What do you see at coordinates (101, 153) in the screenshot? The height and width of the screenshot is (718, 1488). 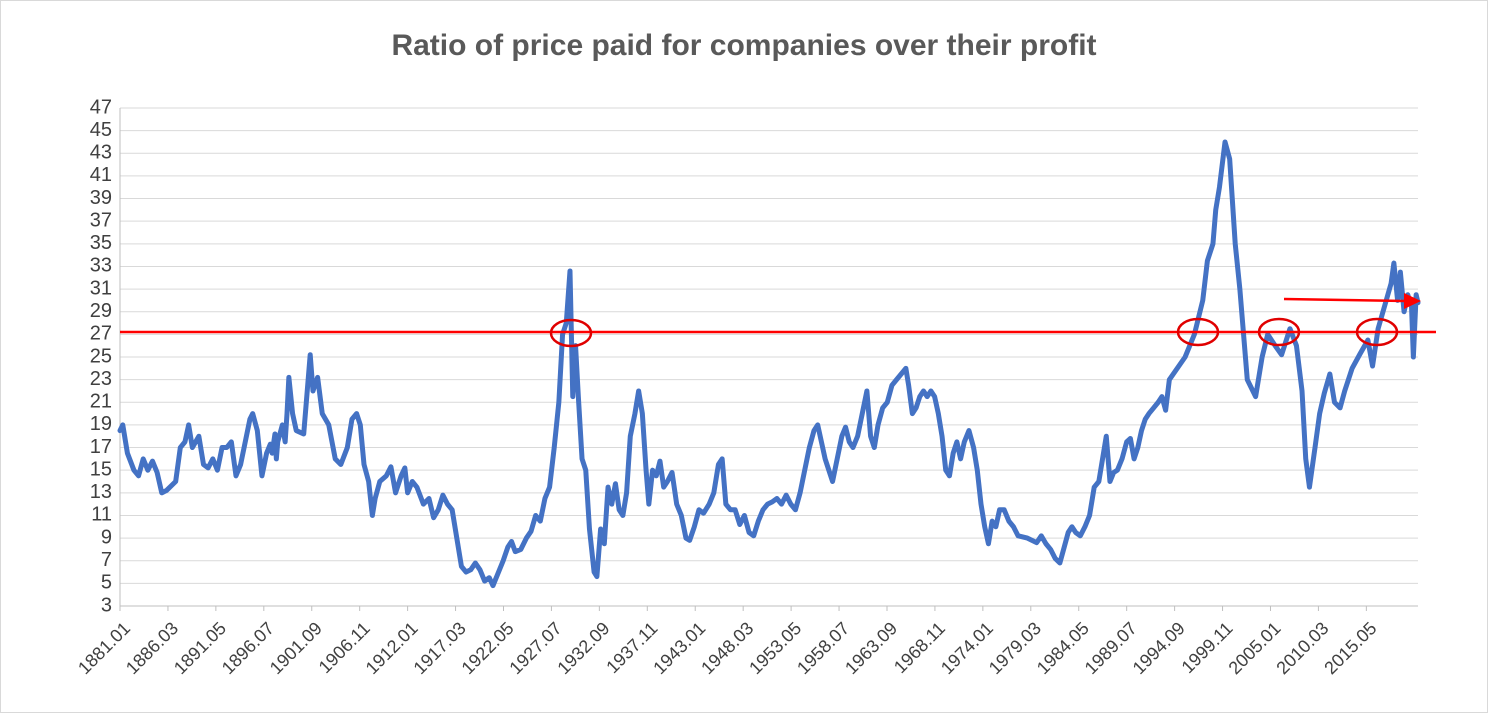 I see `y-tick-label: 43` at bounding box center [101, 153].